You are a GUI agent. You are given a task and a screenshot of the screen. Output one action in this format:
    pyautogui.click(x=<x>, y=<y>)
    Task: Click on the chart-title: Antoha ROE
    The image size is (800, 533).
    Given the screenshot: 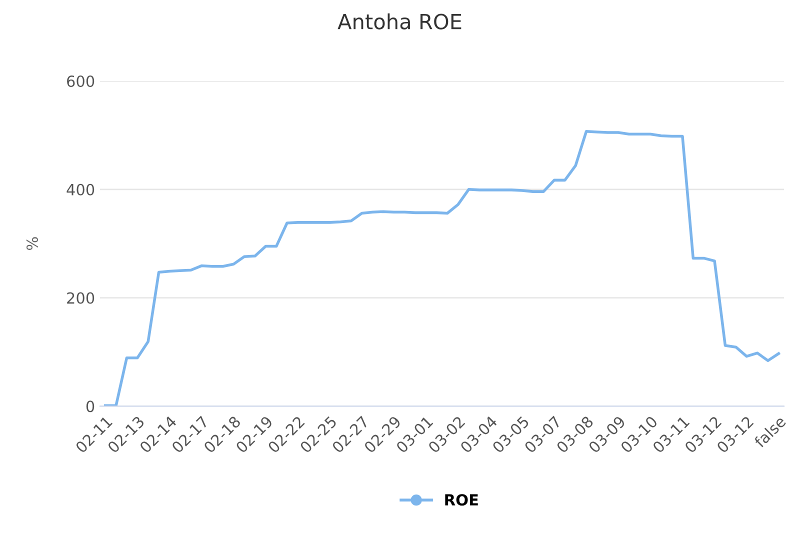 What is the action you would take?
    pyautogui.click(x=400, y=21)
    